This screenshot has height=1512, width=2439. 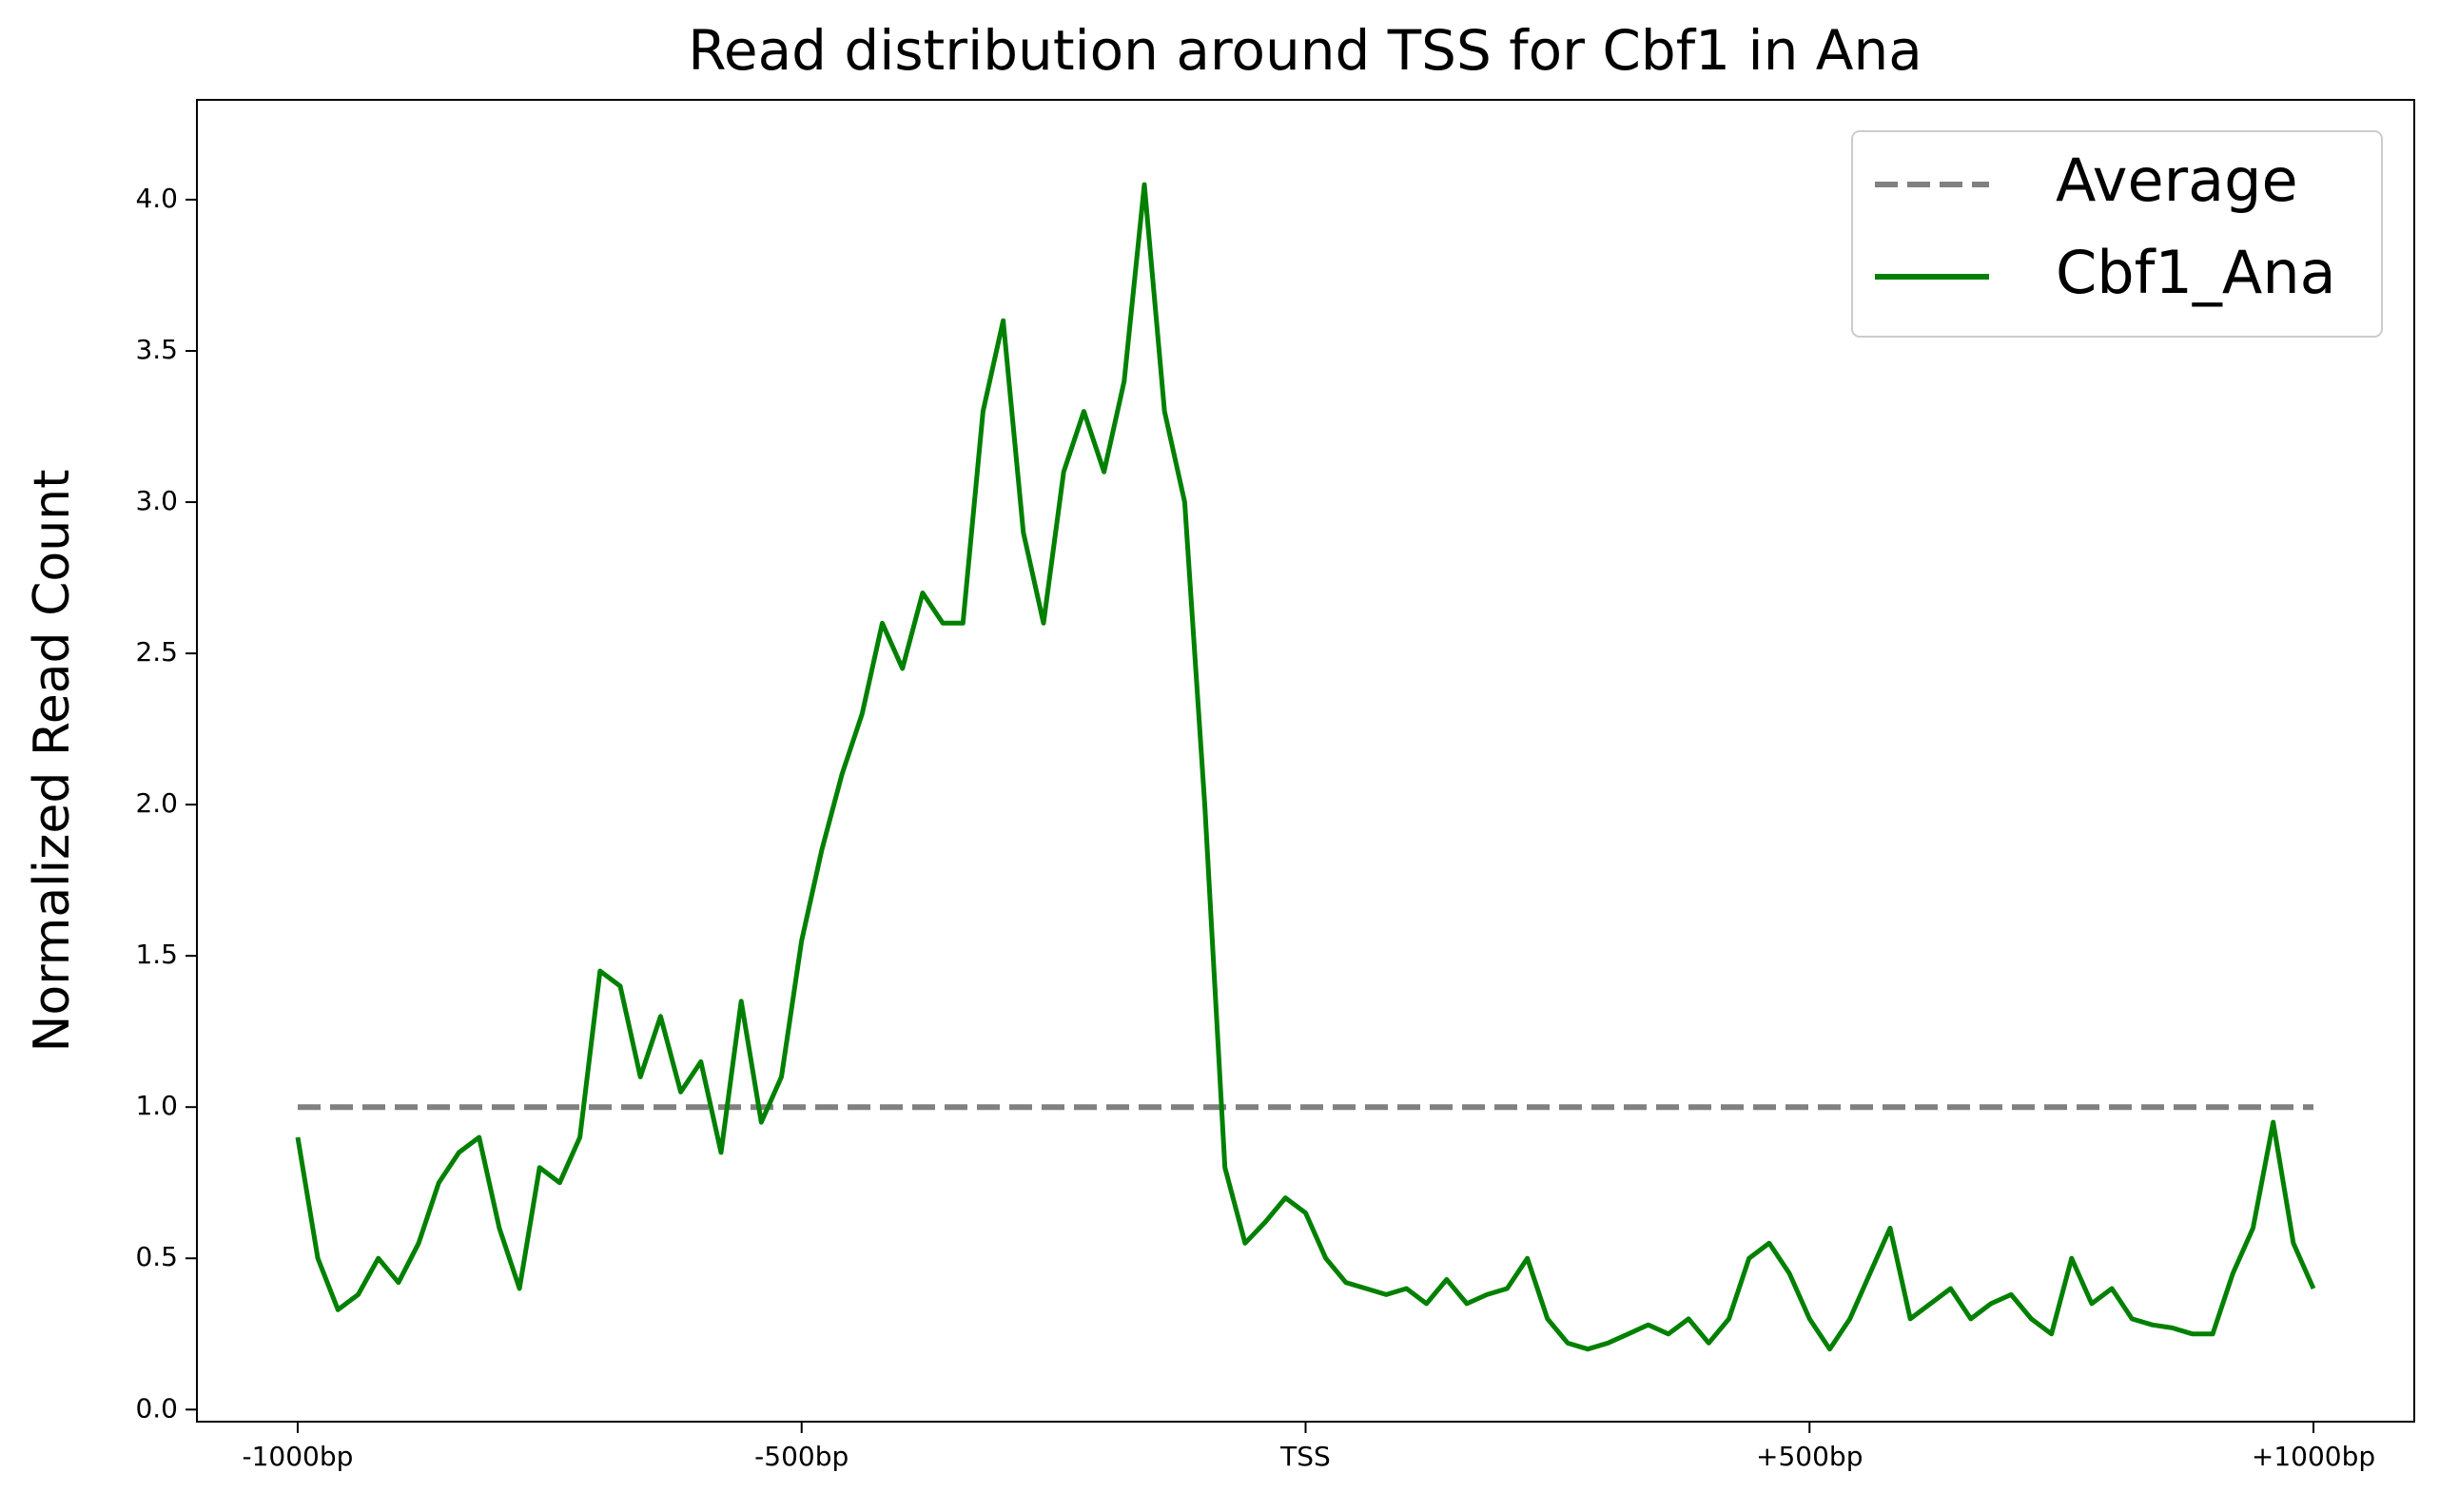 What do you see at coordinates (297, 1456) in the screenshot?
I see `x-tick-label: -1000bp` at bounding box center [297, 1456].